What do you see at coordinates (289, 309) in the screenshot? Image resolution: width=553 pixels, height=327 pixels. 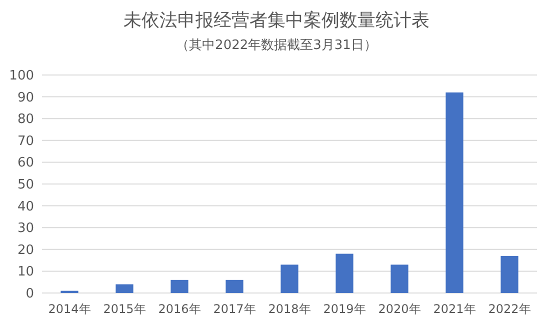 I see `x-tick-label: 2018年` at bounding box center [289, 309].